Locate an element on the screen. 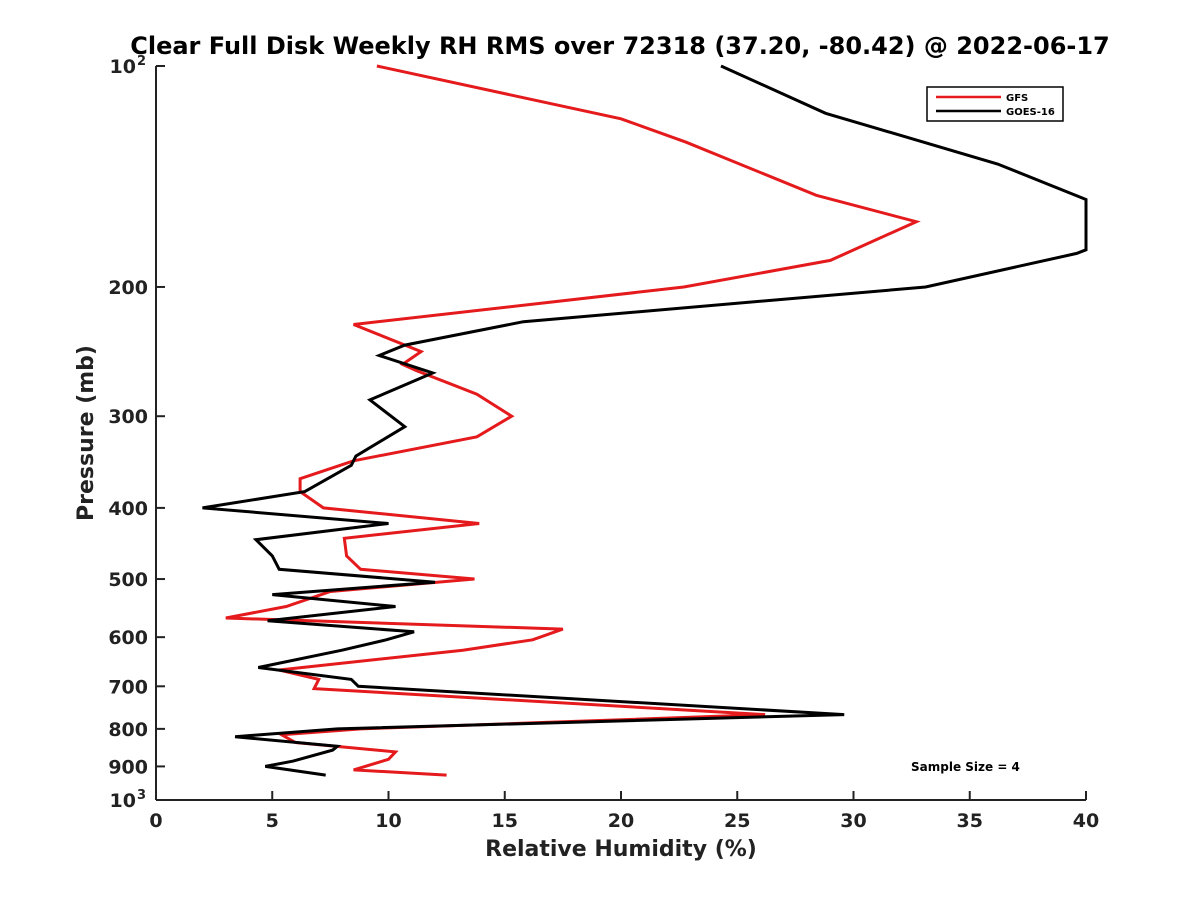 The image size is (1200, 900). y-tick-label: 700 is located at coordinates (128, 687).